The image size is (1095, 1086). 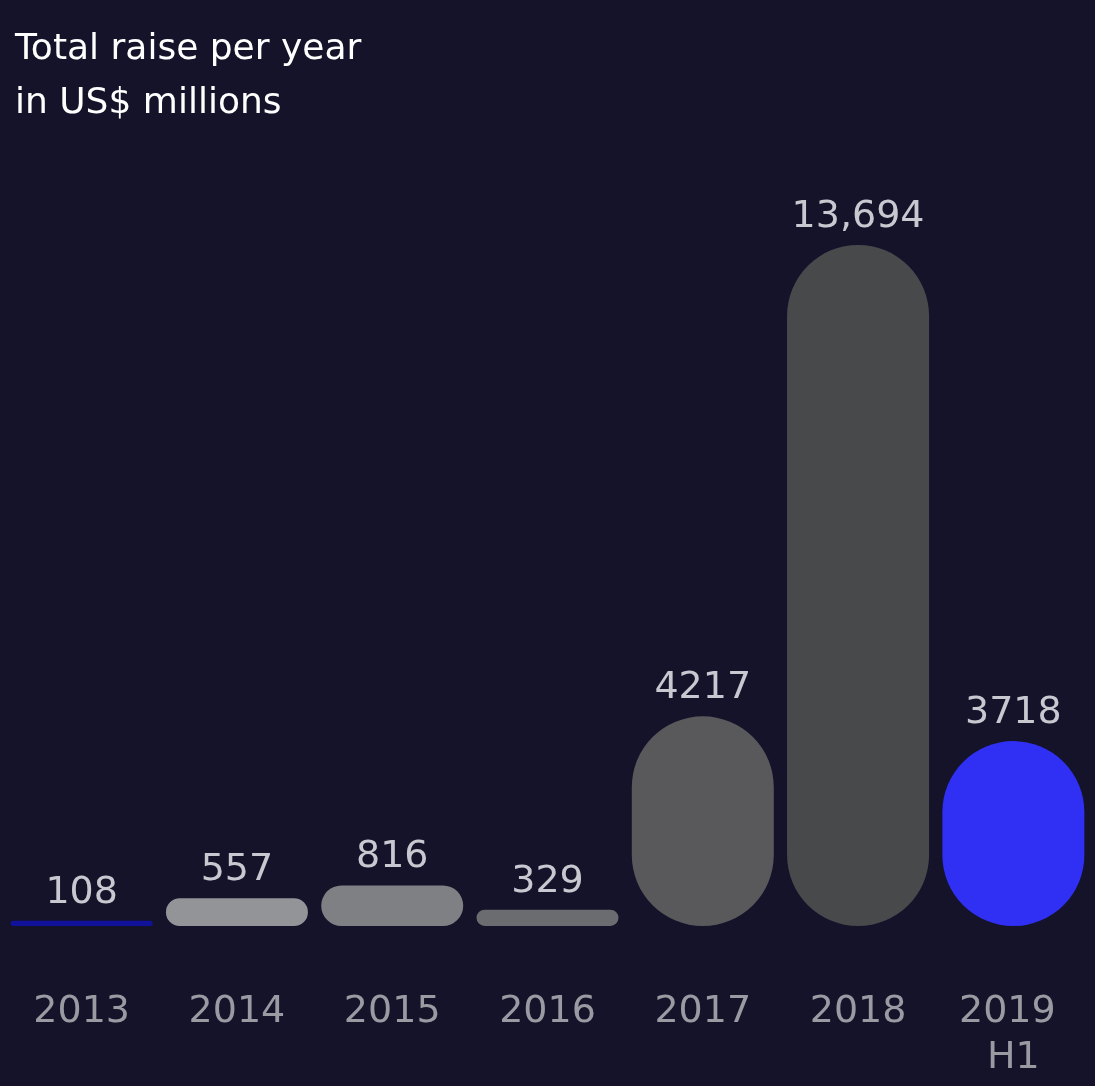 What do you see at coordinates (392, 1009) in the screenshot?
I see `x-tick-label: 2015` at bounding box center [392, 1009].